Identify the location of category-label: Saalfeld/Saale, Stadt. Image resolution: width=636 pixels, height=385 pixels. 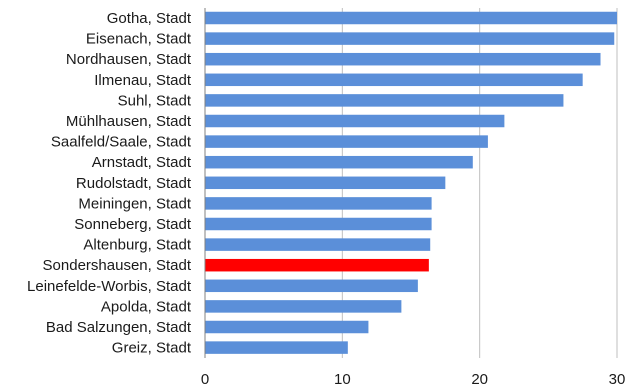
(121, 142).